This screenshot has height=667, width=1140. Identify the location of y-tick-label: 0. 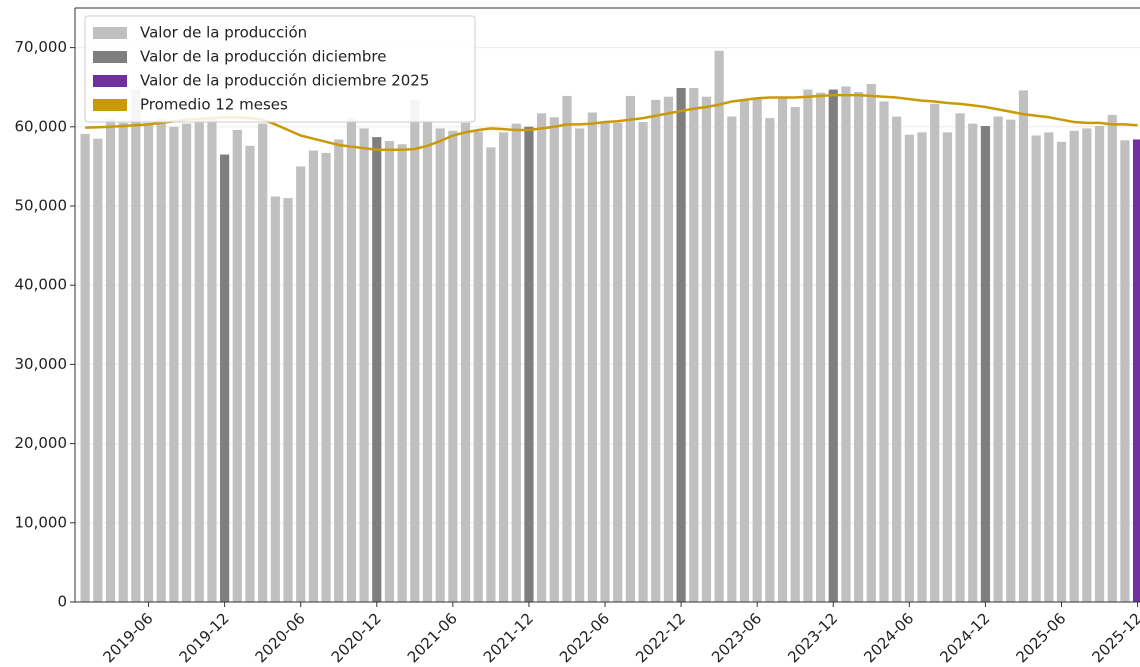
(62, 602).